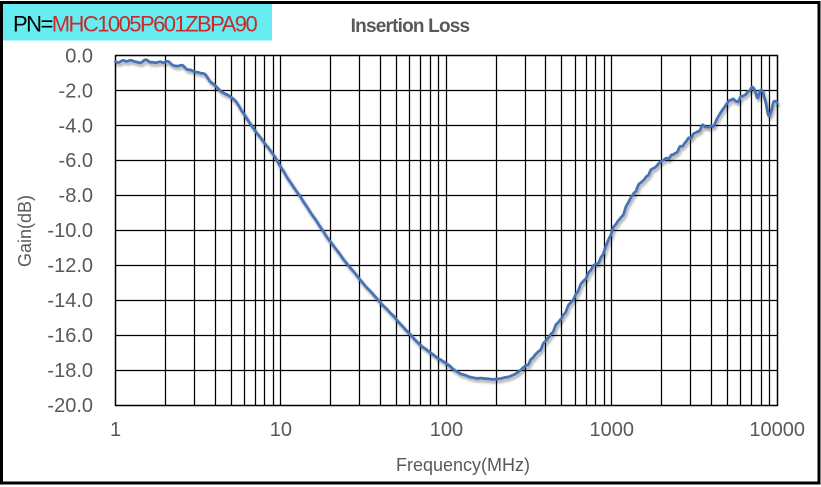  I want to click on svg-text: Gain(dB), so click(25, 231).